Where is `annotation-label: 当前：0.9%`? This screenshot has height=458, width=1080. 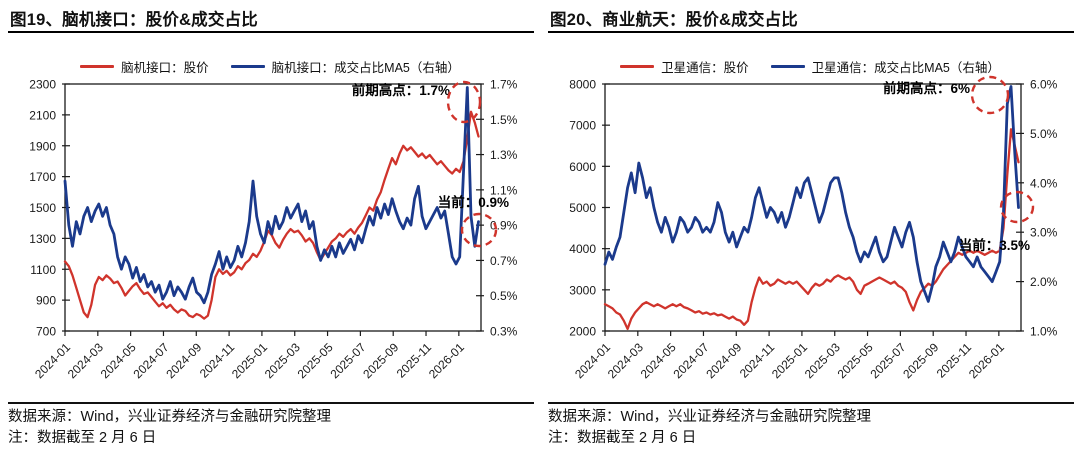
annotation-label: 当前：0.9% is located at coordinates (473, 202).